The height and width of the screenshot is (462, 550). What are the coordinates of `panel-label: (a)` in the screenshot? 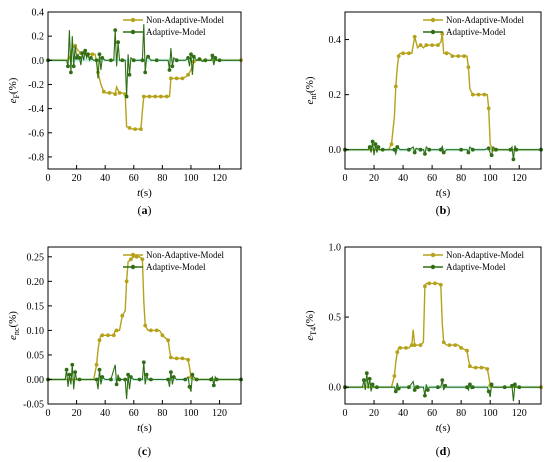 It's located at (145, 210).